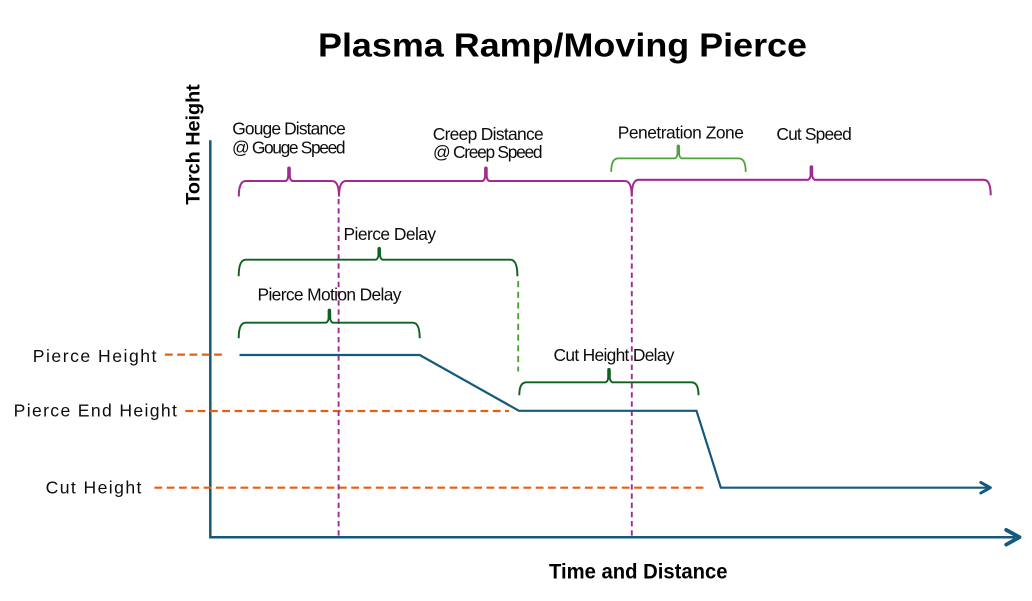 The width and height of the screenshot is (1032, 601). I want to click on svg-text: @ Gouge Speed, so click(289, 148).